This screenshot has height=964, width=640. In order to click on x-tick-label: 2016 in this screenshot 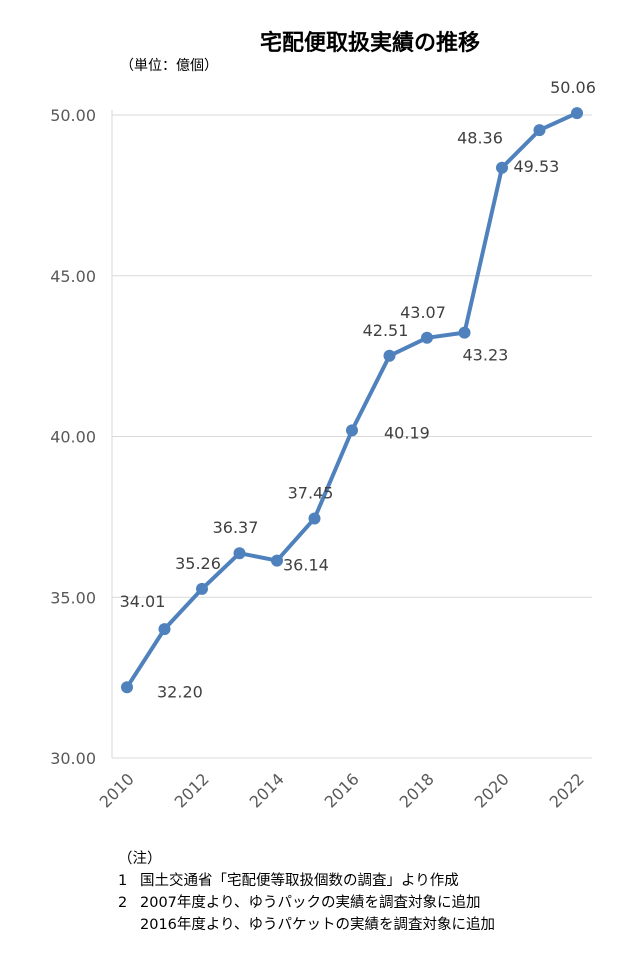, I will do `click(342, 790)`.